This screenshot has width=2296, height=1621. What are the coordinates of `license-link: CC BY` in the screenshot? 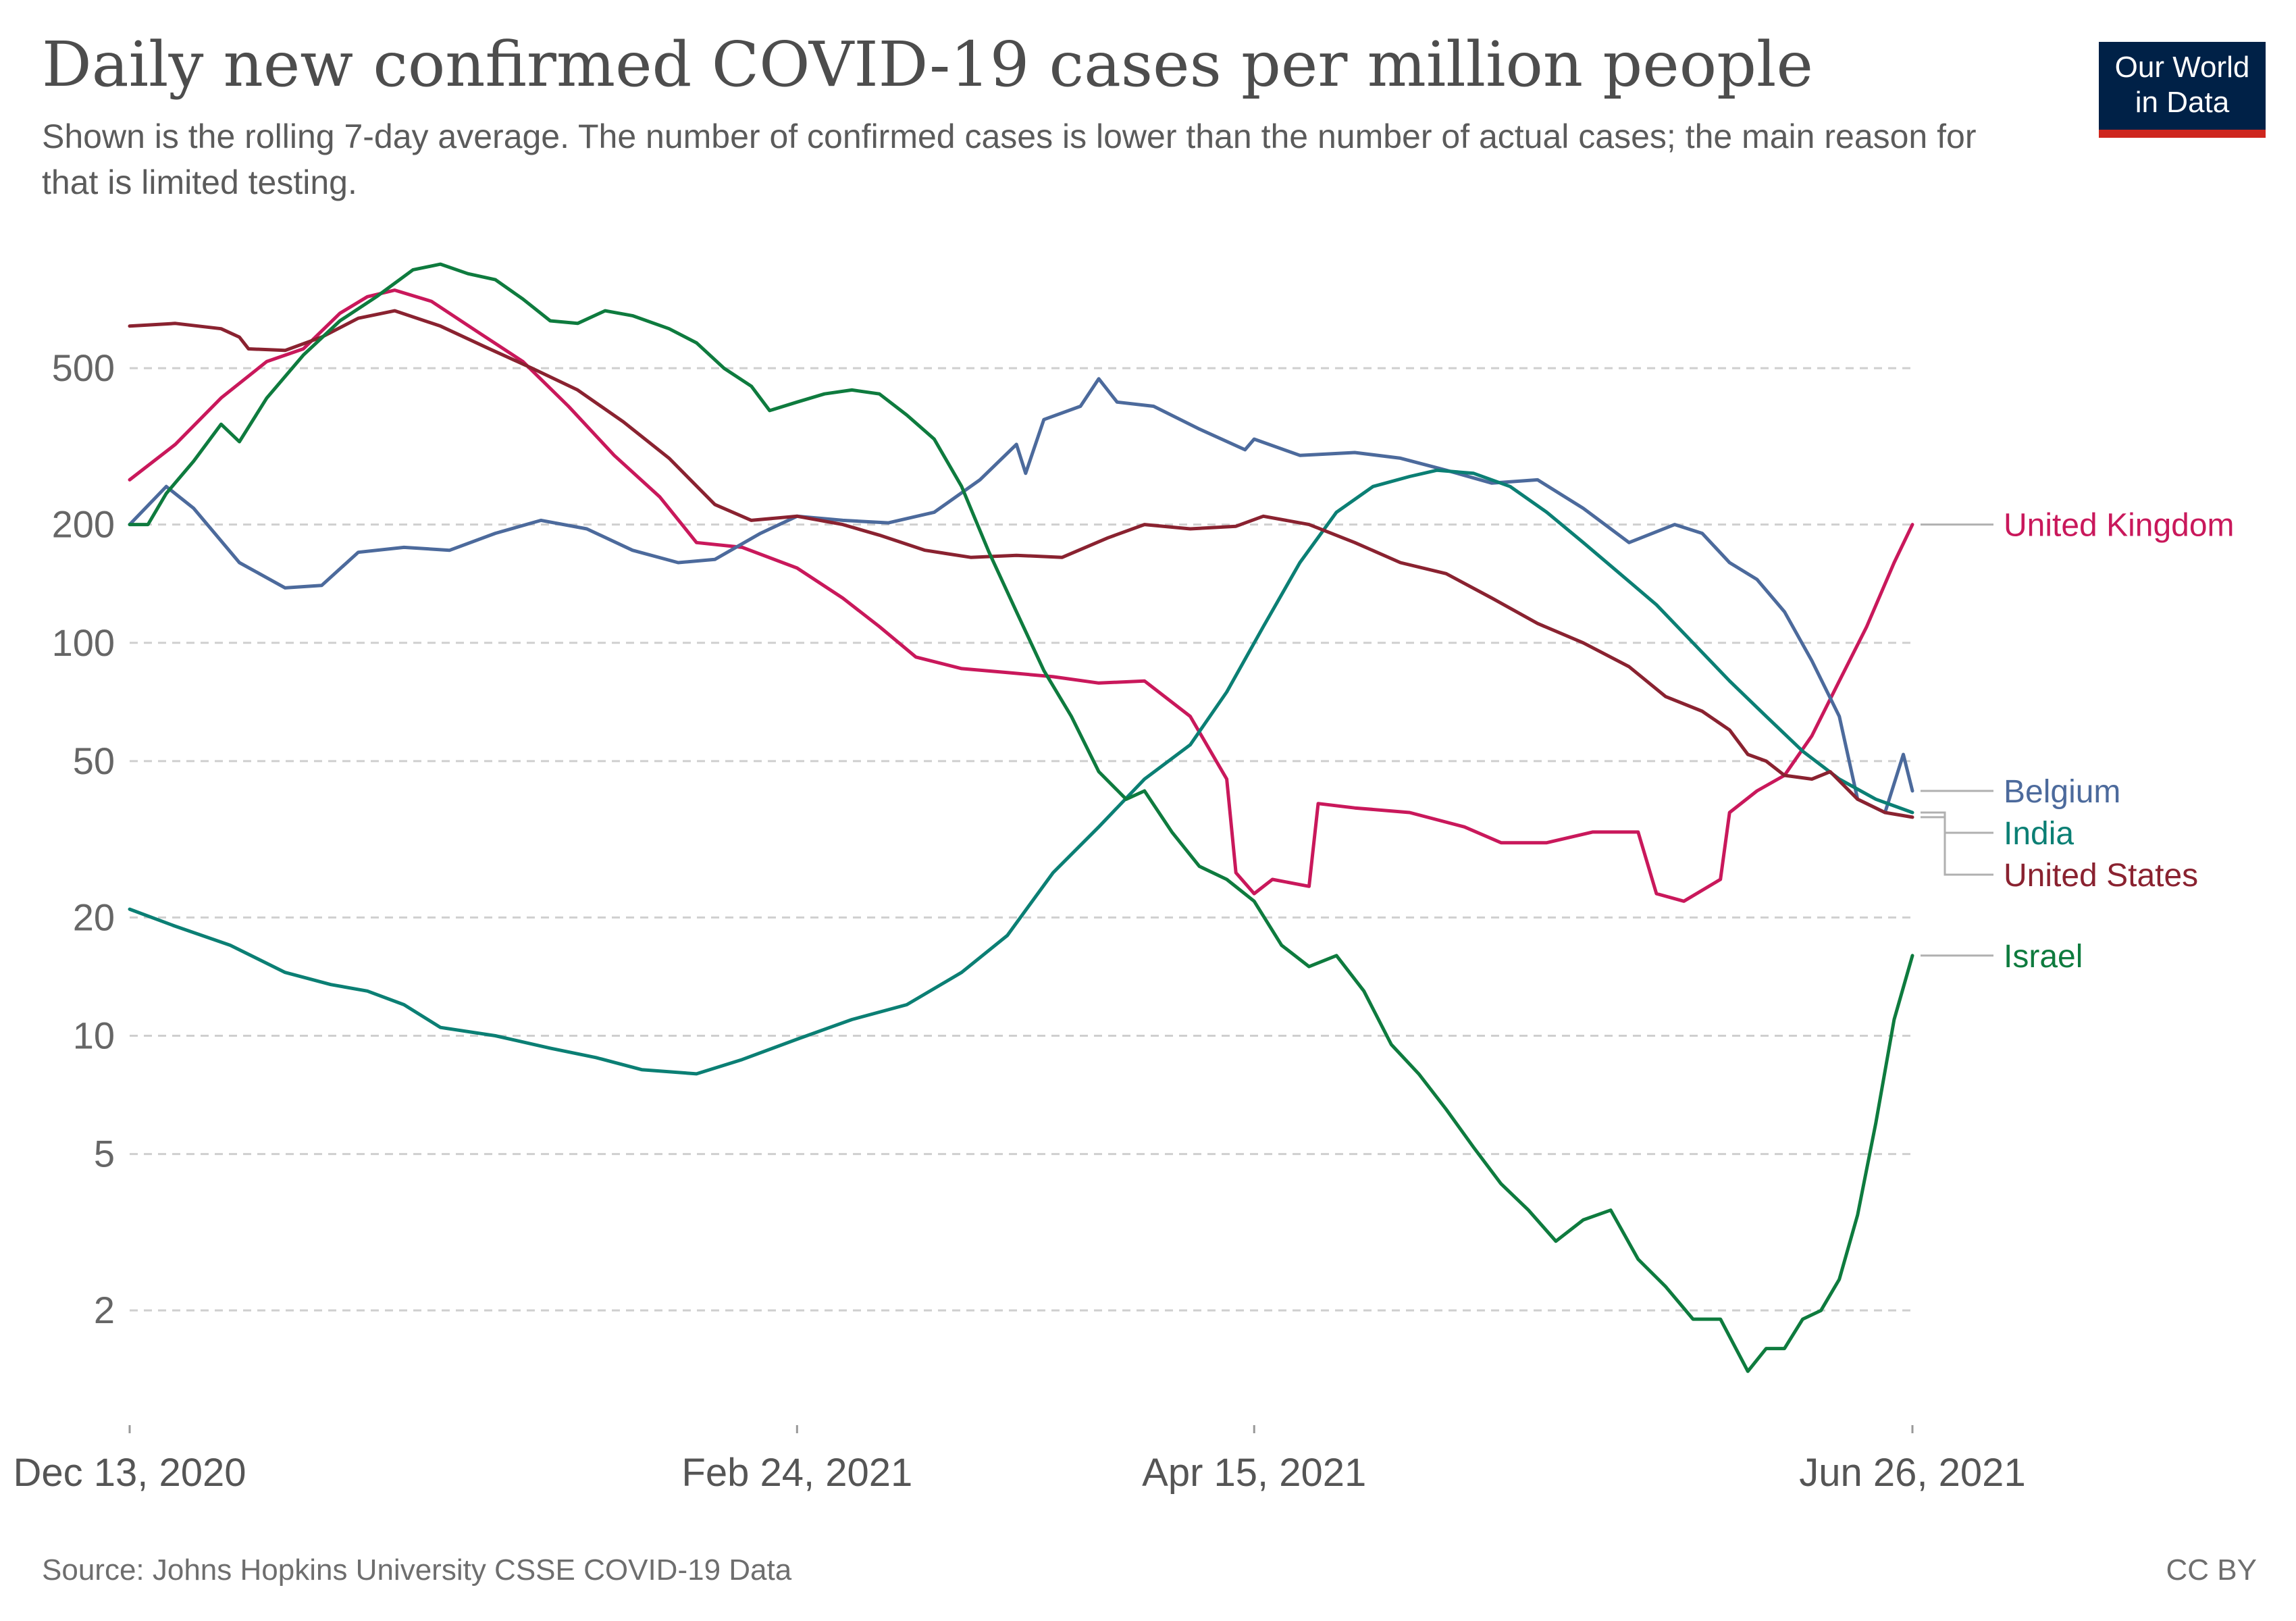 It's located at (2211, 1570).